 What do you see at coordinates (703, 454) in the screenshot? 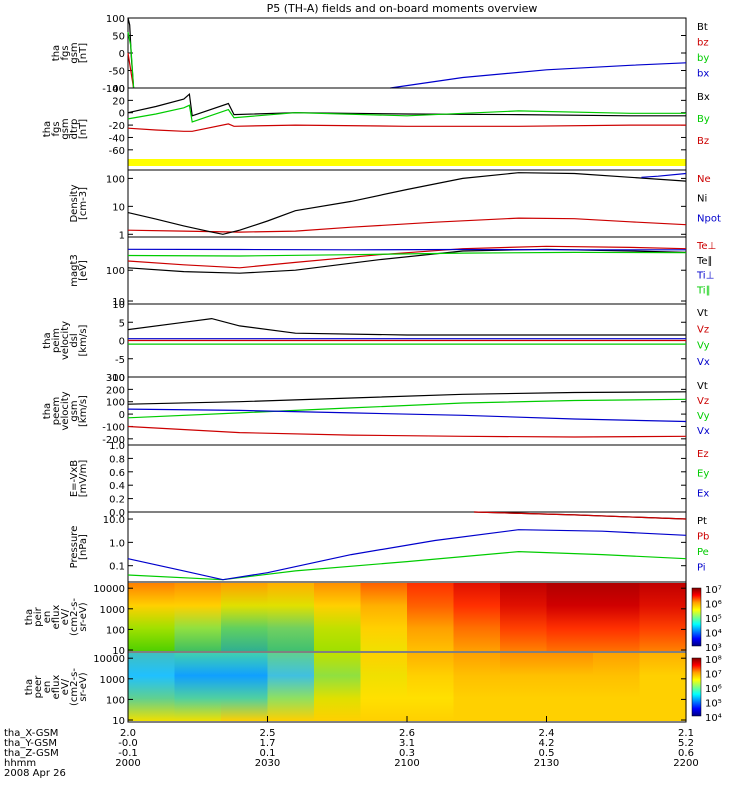
I see `legend-ez: Ez` at bounding box center [703, 454].